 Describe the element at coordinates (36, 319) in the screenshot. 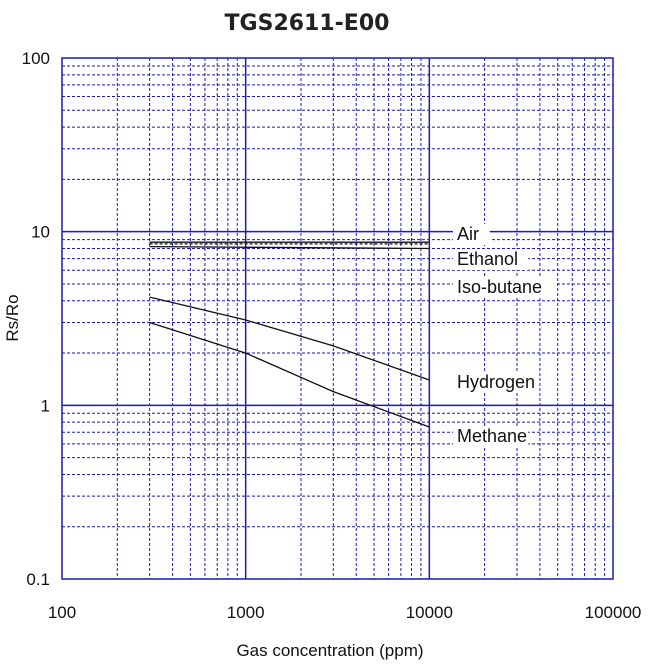

I see `y-tick-labels: 0.1 1 10 100` at that location.